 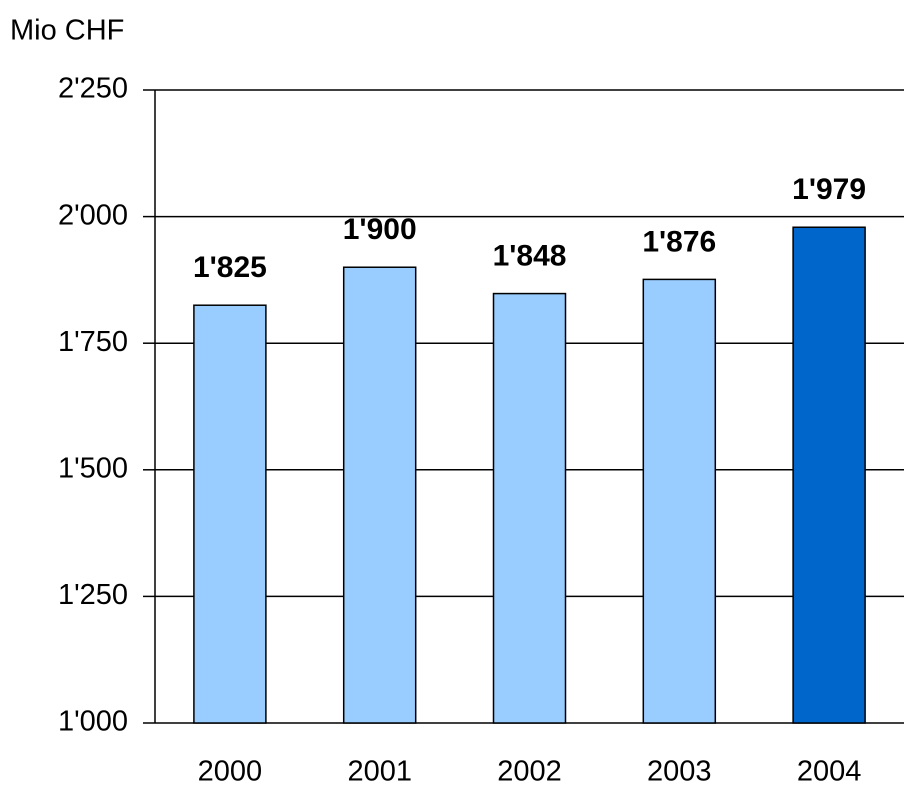 I want to click on x-tick-label: 2002, so click(x=529, y=772).